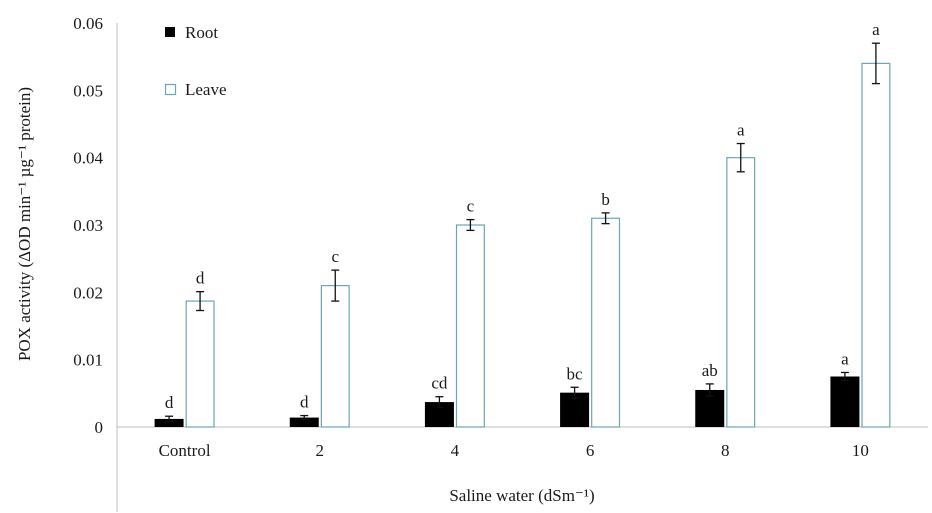 This screenshot has width=932, height=513. Describe the element at coordinates (99, 427) in the screenshot. I see `y-tick-label: 0` at that location.